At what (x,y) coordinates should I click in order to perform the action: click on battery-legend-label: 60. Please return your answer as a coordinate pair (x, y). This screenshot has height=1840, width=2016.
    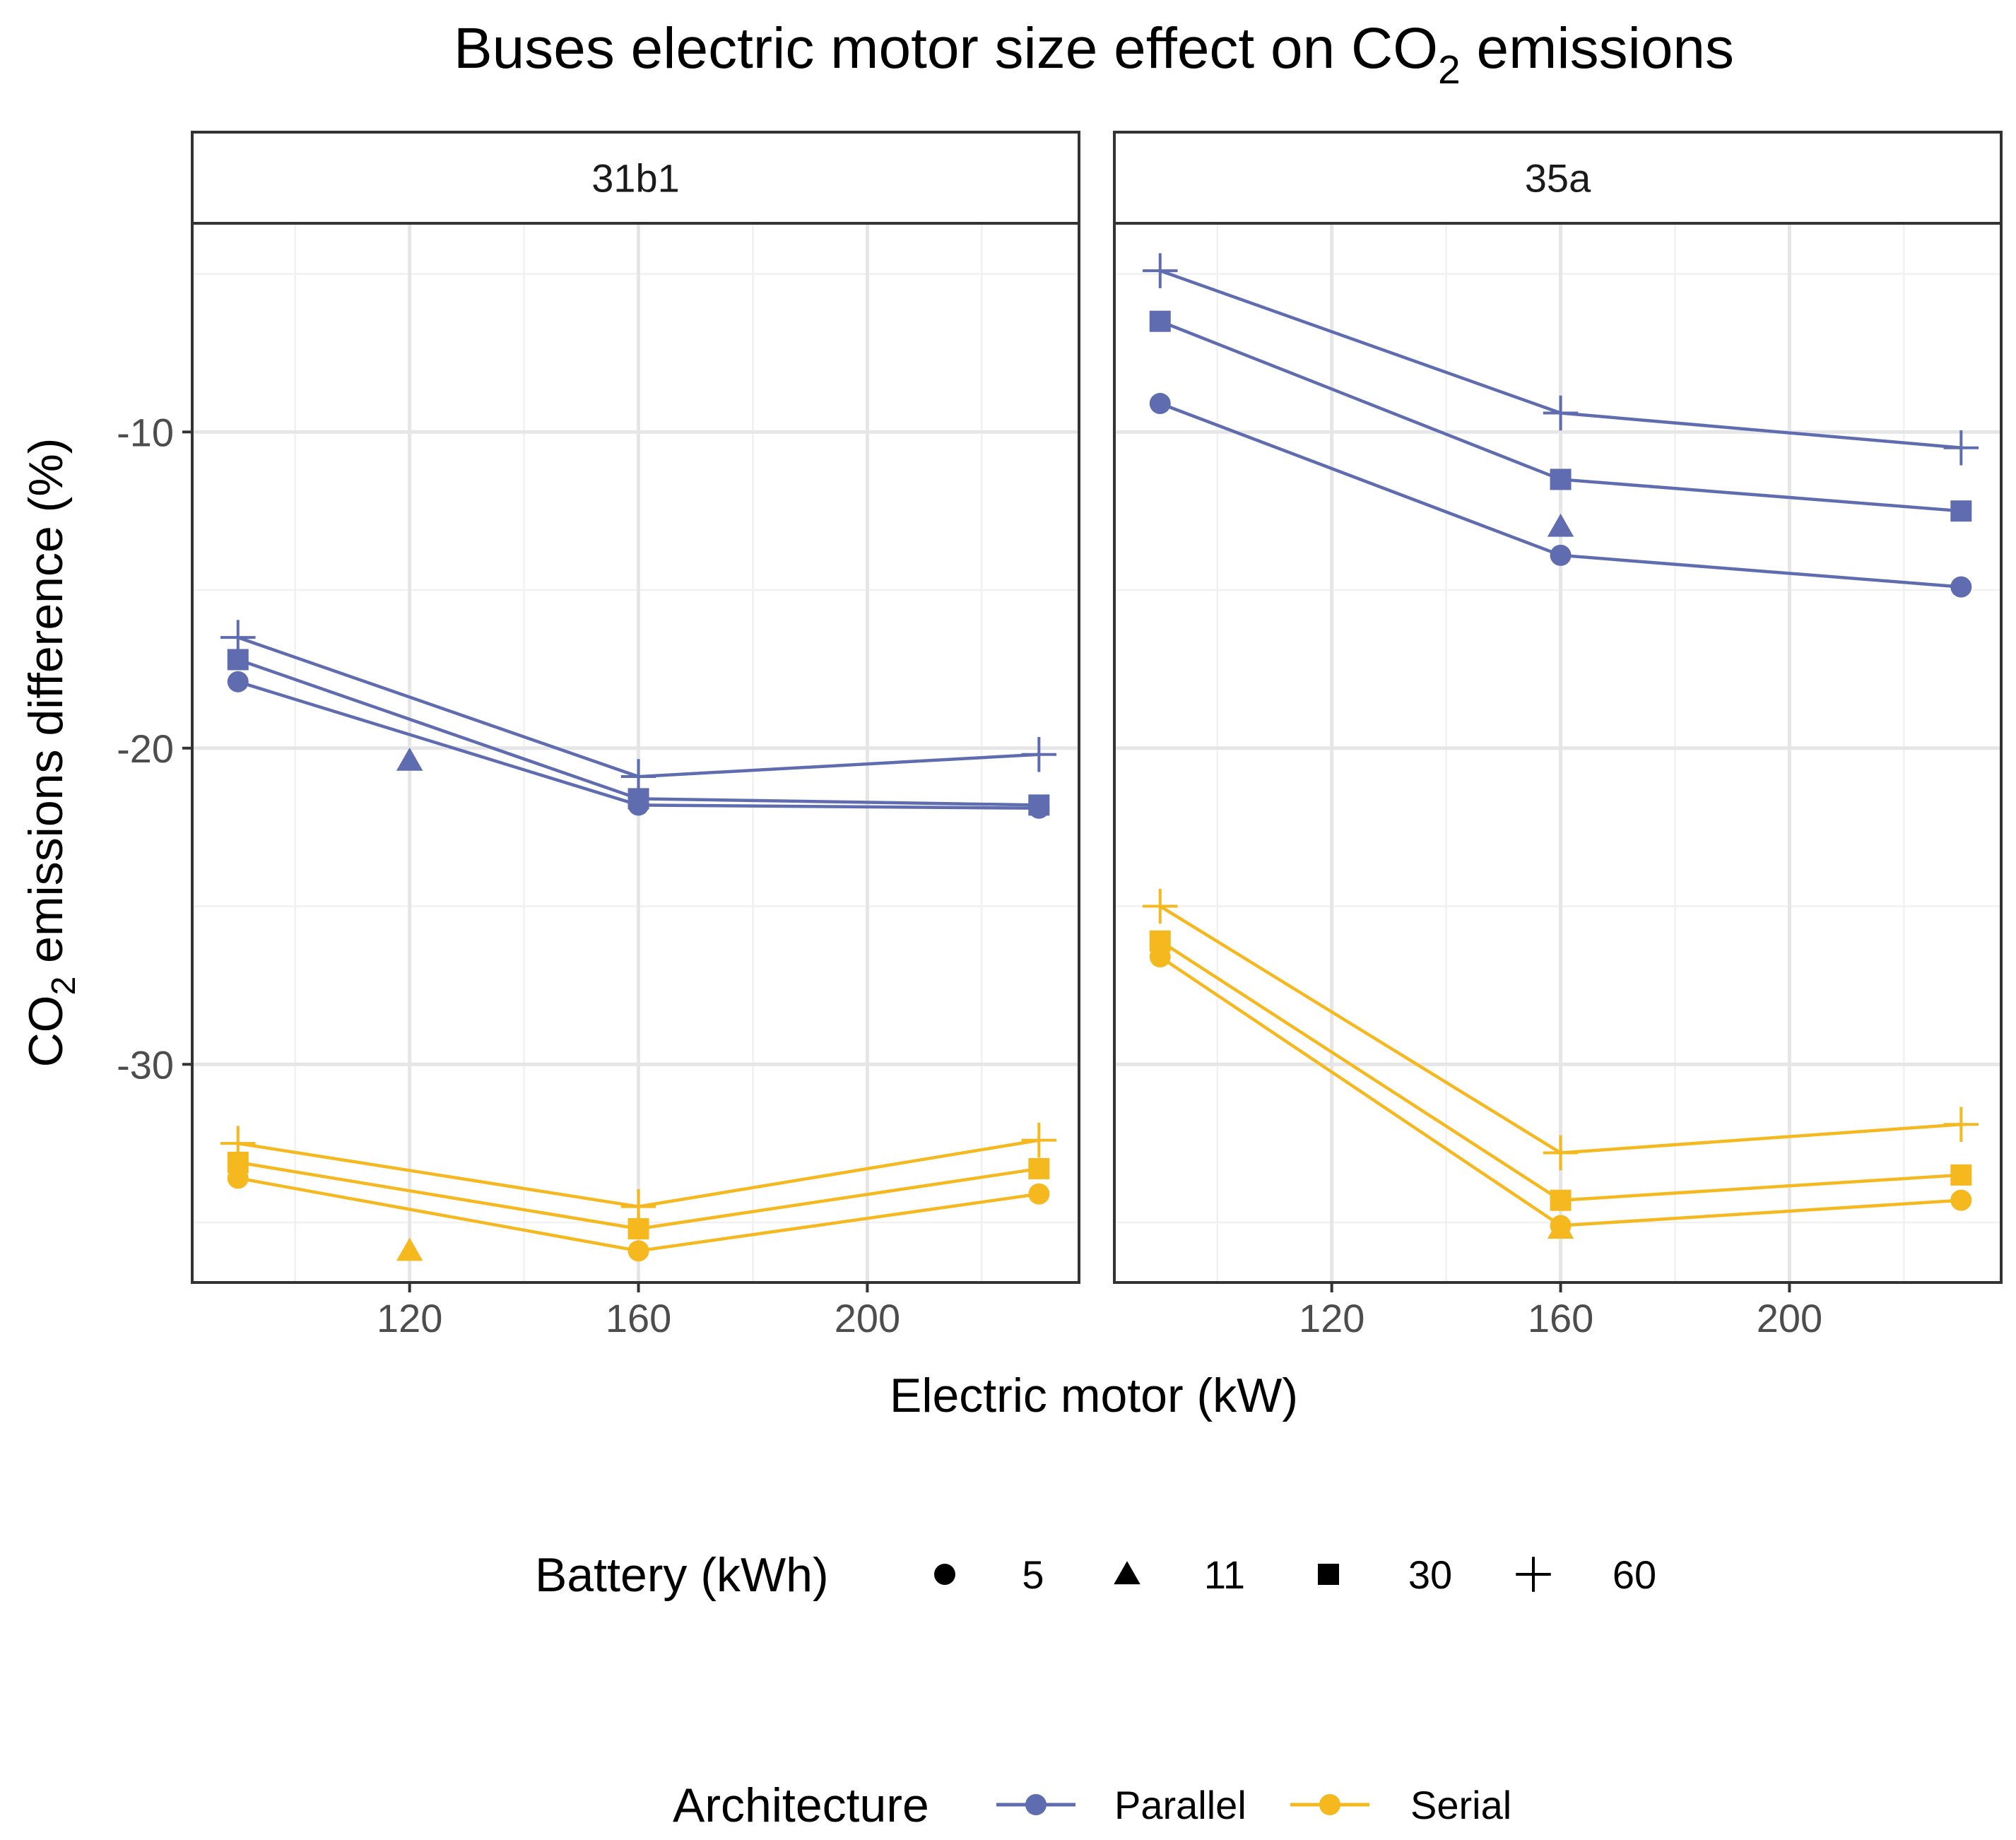
    Looking at the image, I should click on (1634, 1574).